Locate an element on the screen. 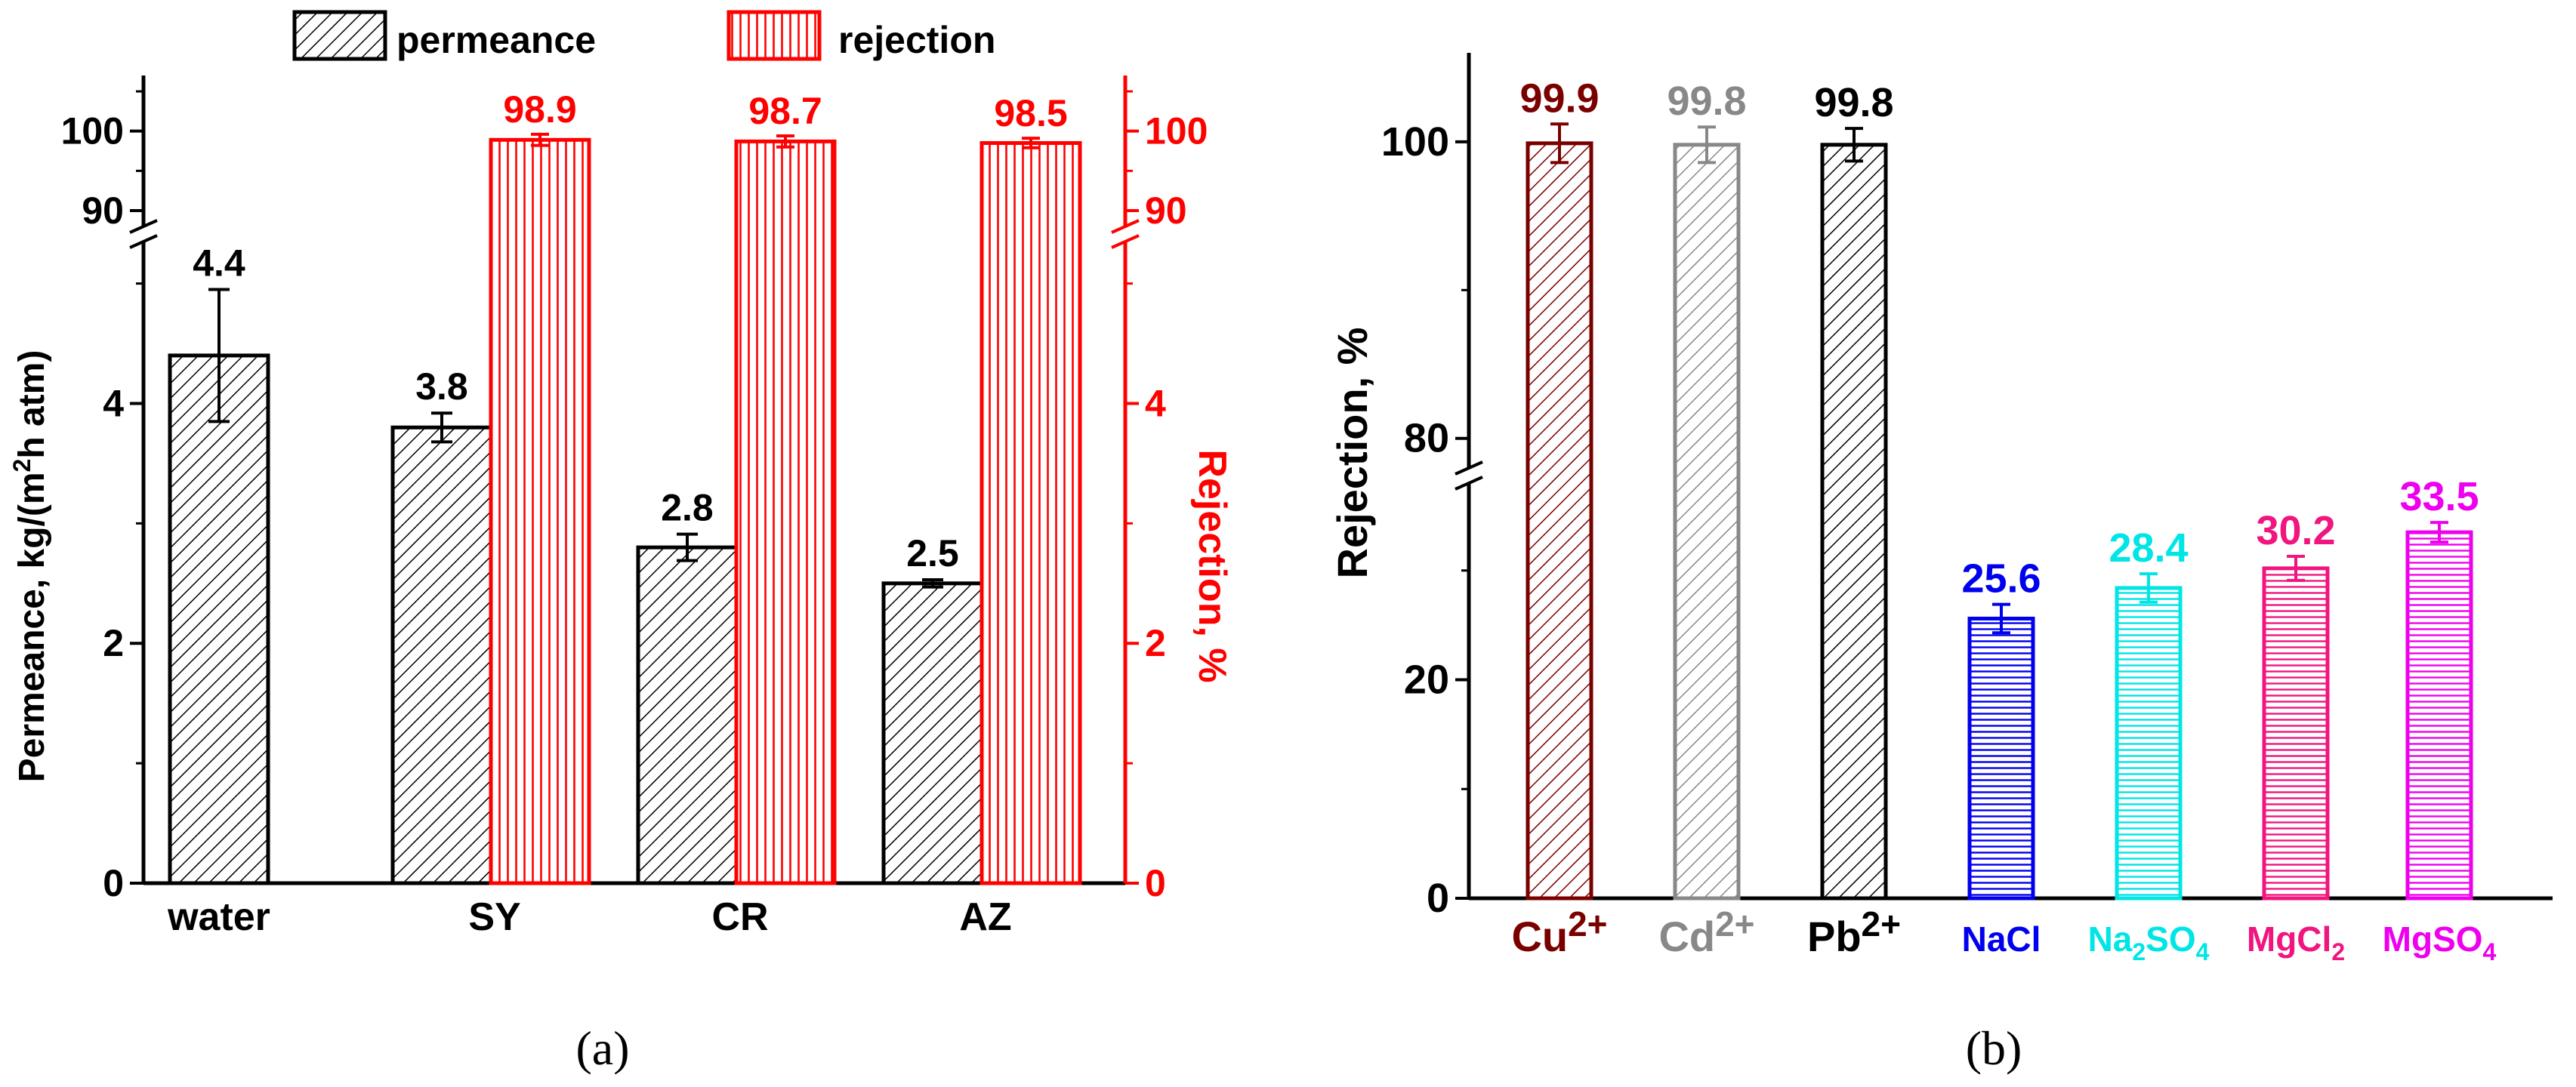  value-label-rejection: 98.9 is located at coordinates (539, 110).